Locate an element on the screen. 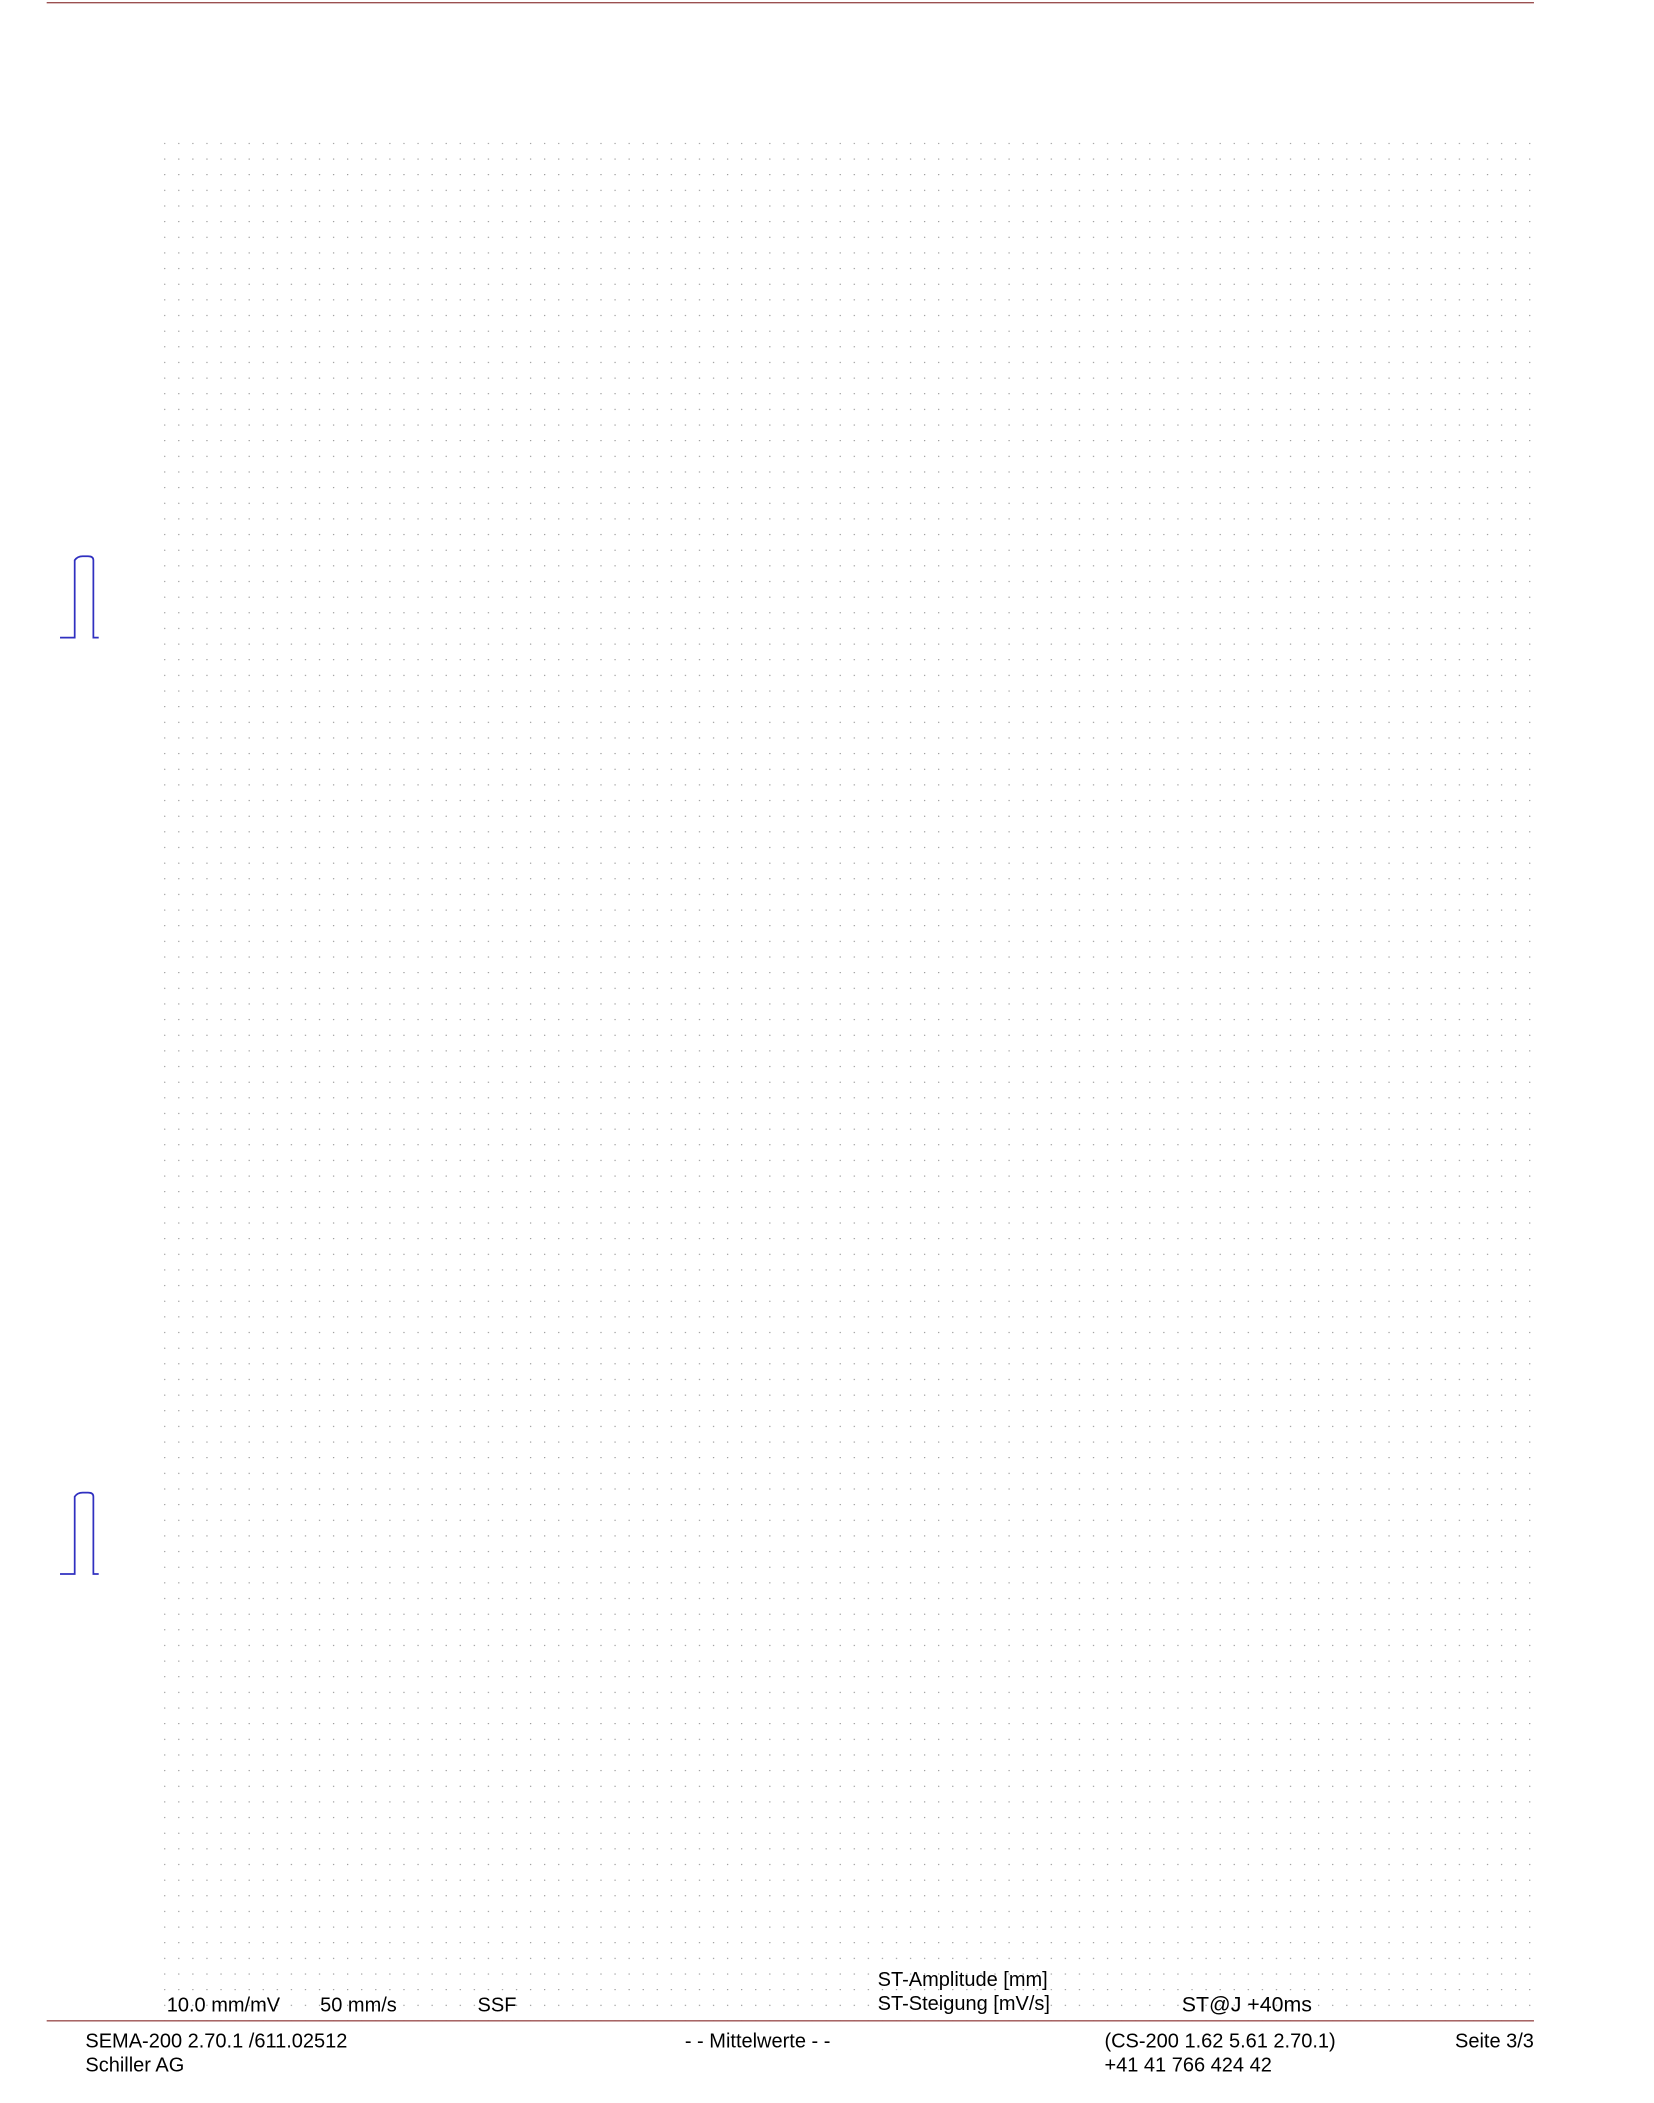 The width and height of the screenshot is (1654, 2103). phone: +41 41 766 424 42 is located at coordinates (1187, 2066).